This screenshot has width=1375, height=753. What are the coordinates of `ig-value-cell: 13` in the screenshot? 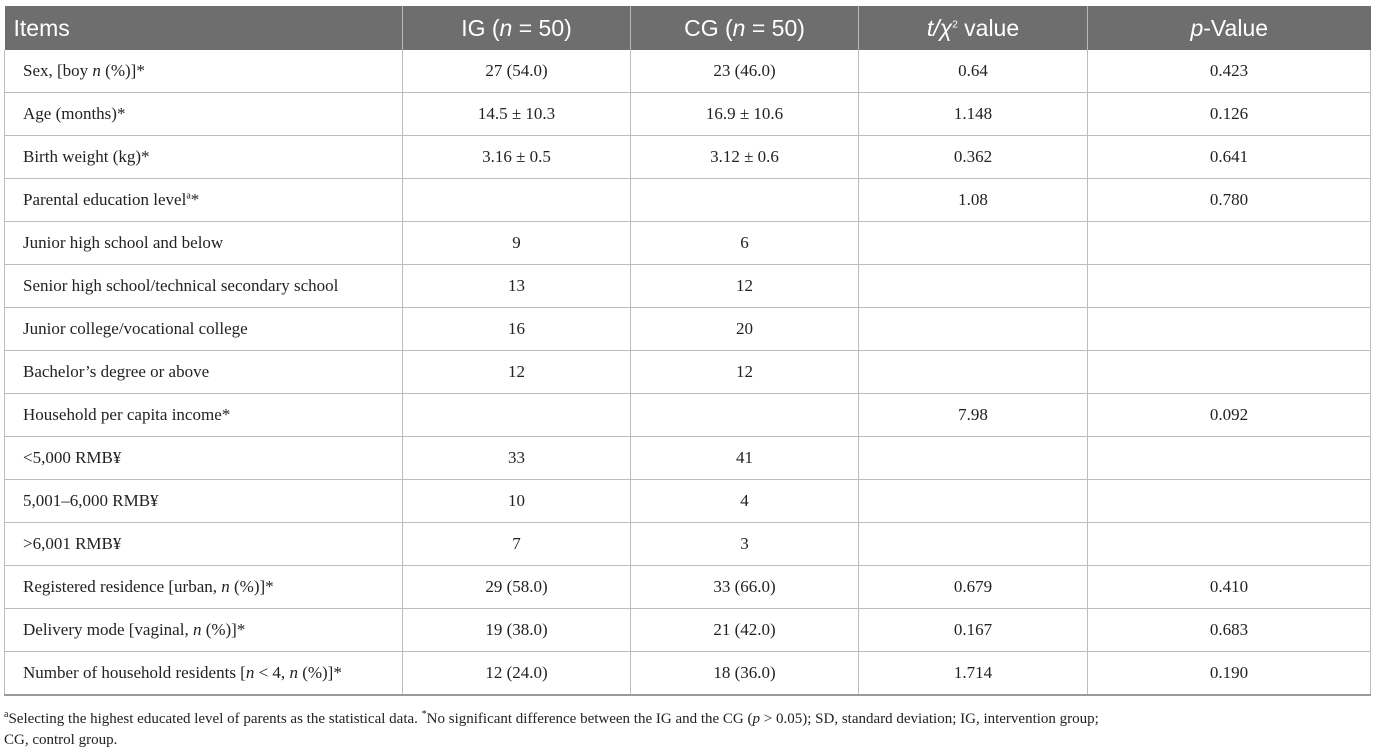 It's located at (516, 286).